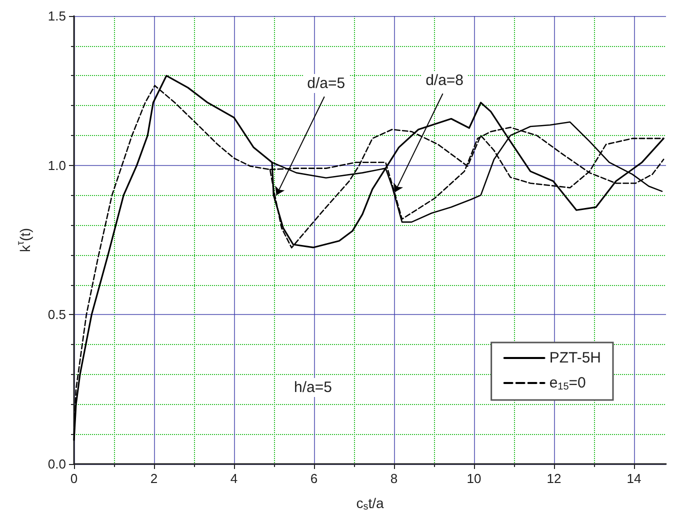 Image resolution: width=676 pixels, height=528 pixels. I want to click on y-tick-label: 1.0, so click(57, 165).